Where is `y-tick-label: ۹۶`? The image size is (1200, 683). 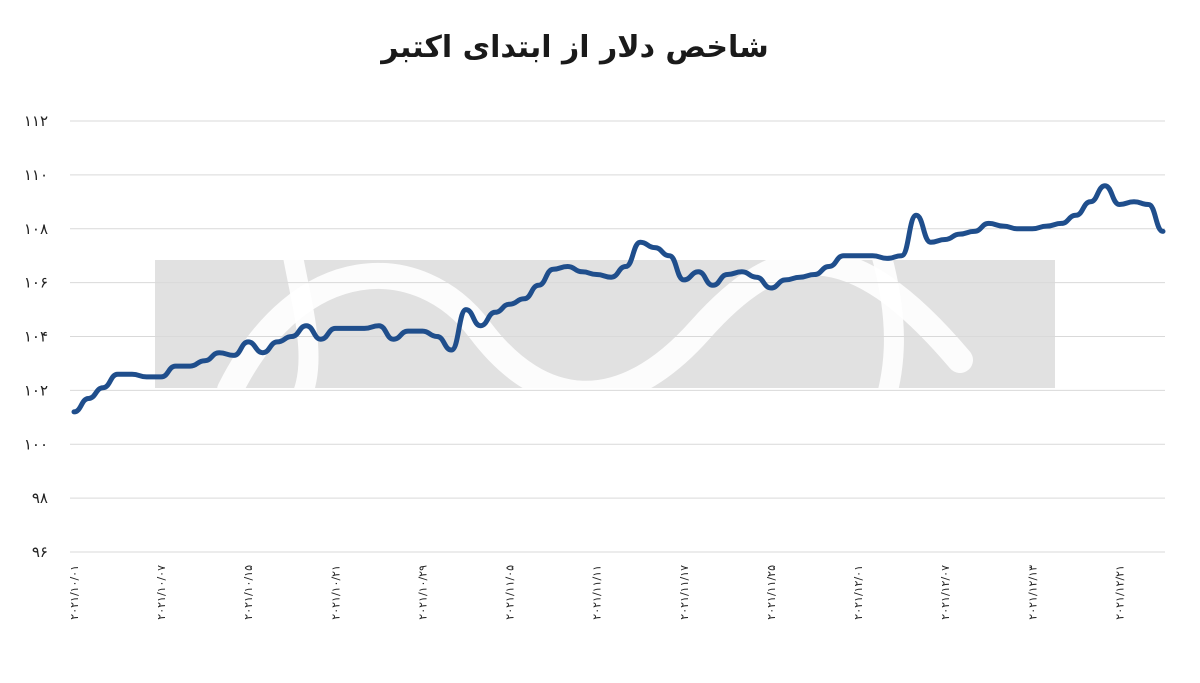
y-tick-label: ۹۶ is located at coordinates (40, 552).